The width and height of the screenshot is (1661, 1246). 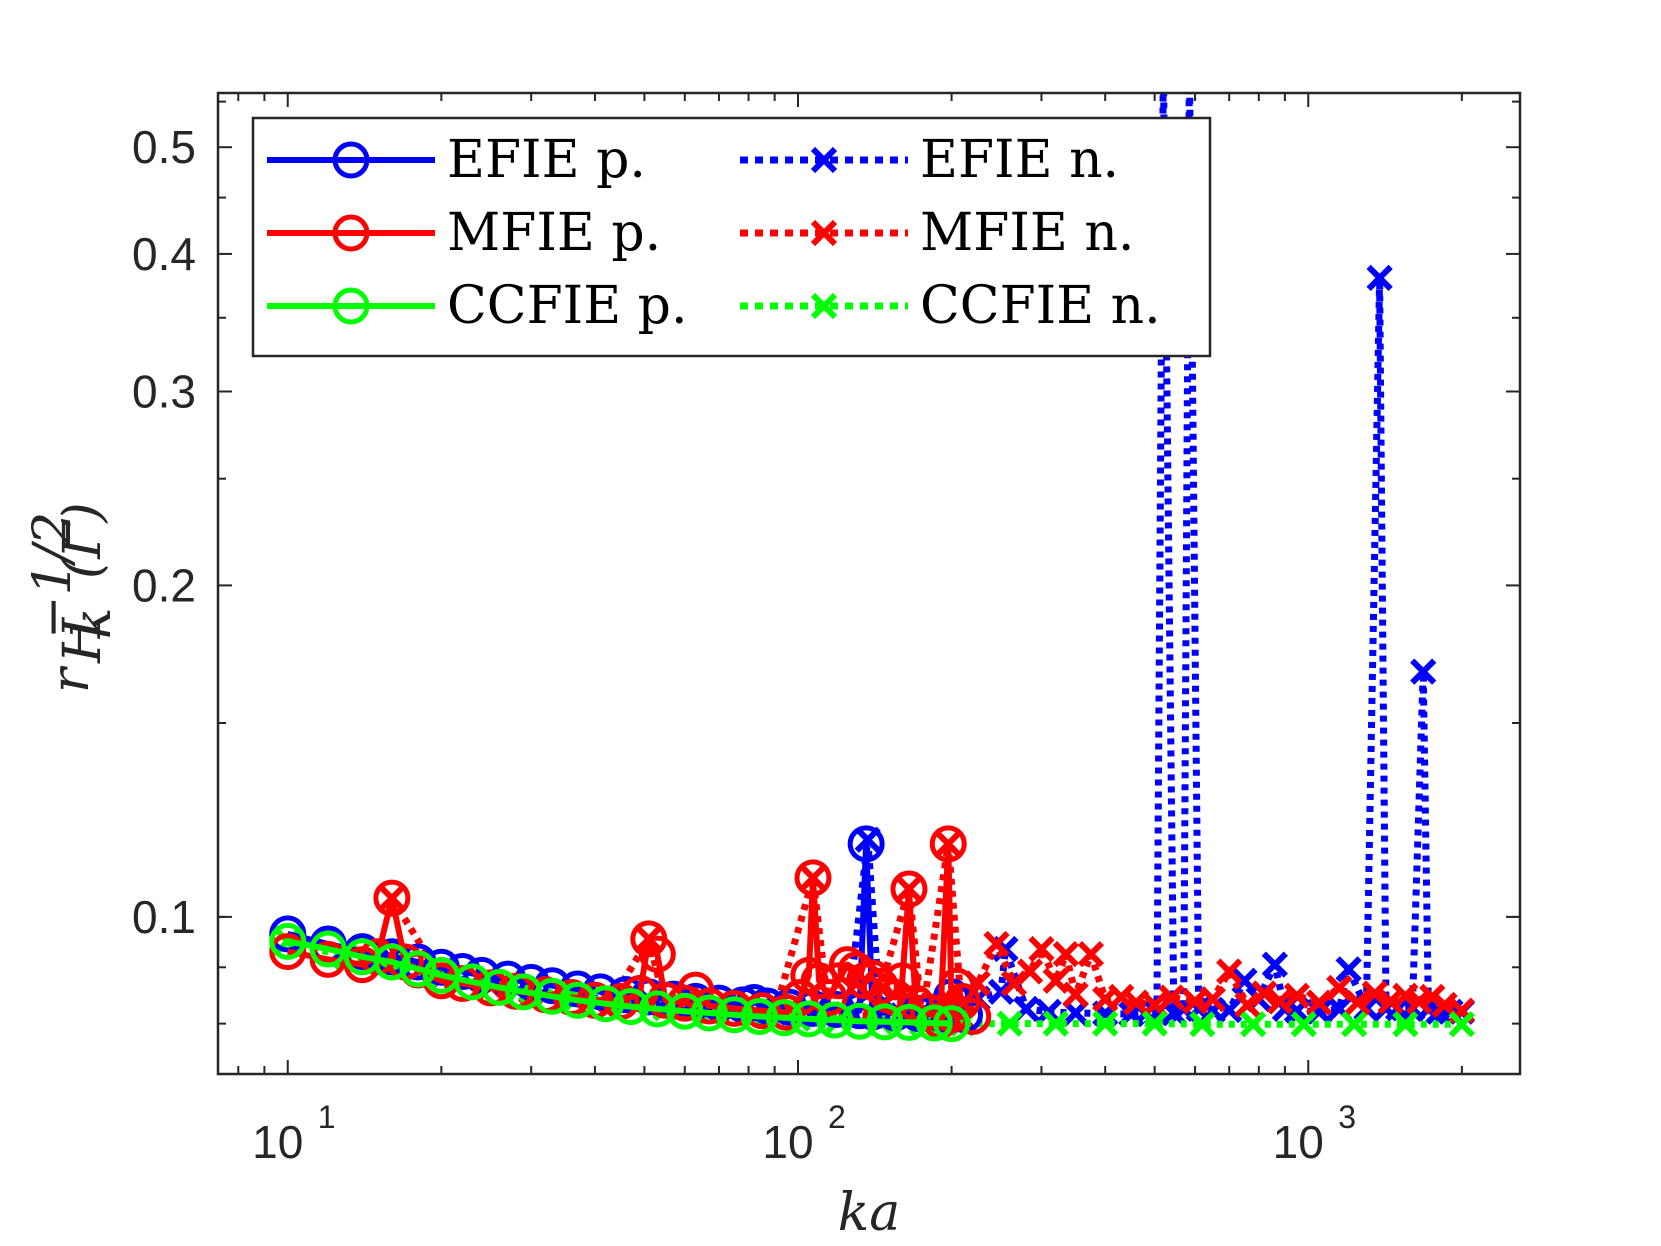 What do you see at coordinates (1347, 1117) in the screenshot?
I see `x-tick-label-exponent: 3` at bounding box center [1347, 1117].